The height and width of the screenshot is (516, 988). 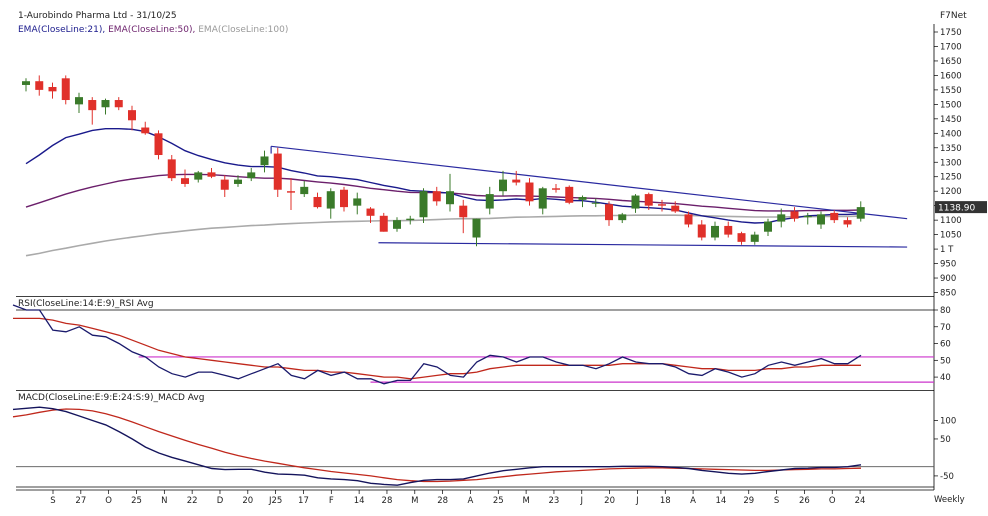 What do you see at coordinates (949, 500) in the screenshot?
I see `timeframe-label: Weekly` at bounding box center [949, 500].